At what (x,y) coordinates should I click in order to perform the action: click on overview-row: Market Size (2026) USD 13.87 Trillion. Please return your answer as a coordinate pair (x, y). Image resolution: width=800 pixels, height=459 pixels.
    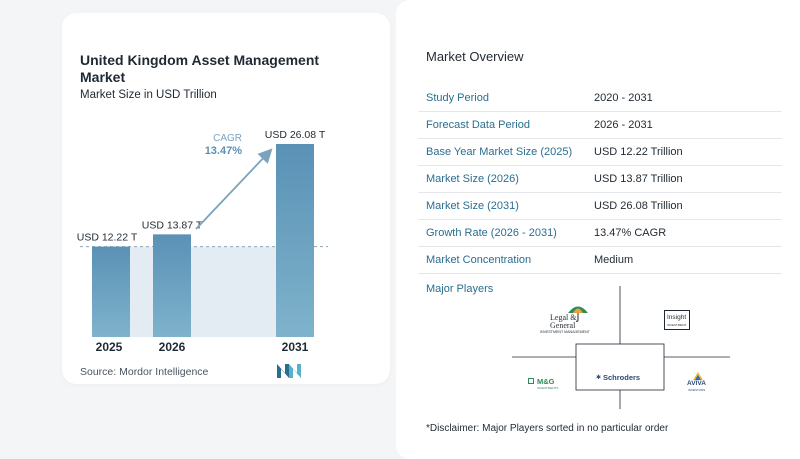
    Looking at the image, I should click on (600, 179).